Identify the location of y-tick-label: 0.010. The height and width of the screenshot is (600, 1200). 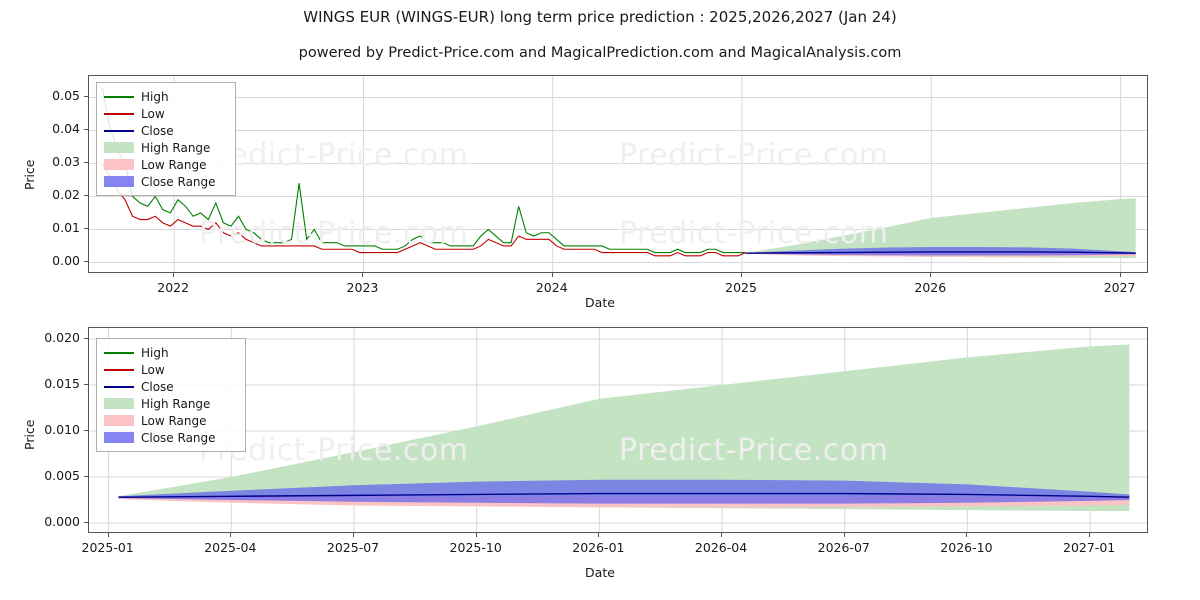
(62, 429).